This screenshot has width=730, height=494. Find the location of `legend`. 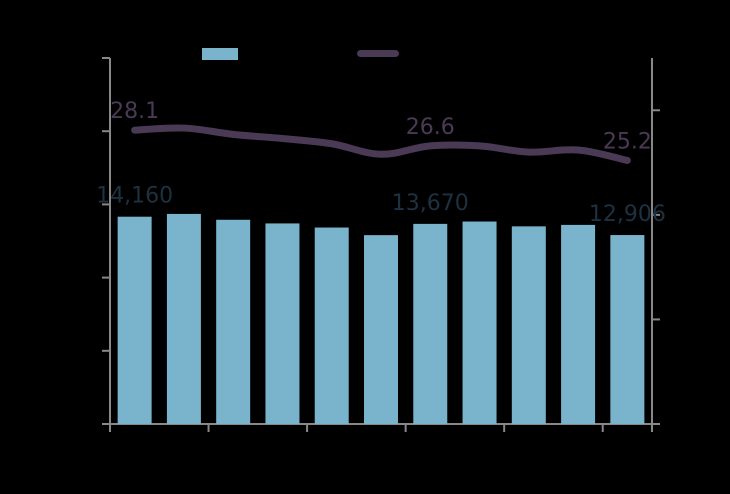

legend is located at coordinates (300, 54).